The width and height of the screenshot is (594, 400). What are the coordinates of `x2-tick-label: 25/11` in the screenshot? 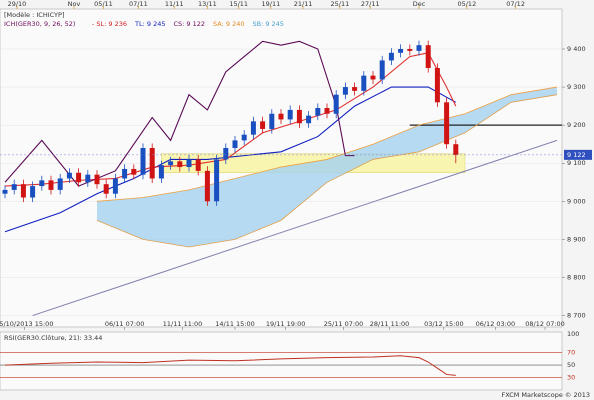 It's located at (340, 4).